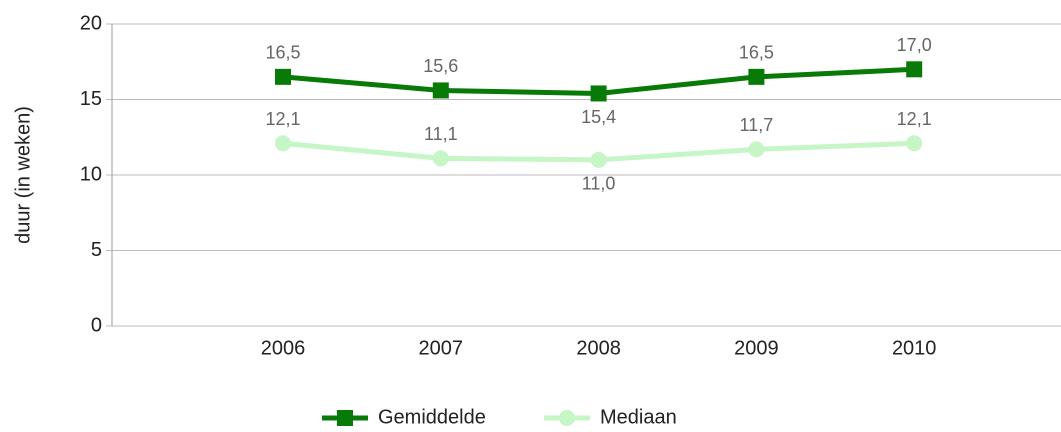  What do you see at coordinates (283, 348) in the screenshot?
I see `x-tick-label: 2006` at bounding box center [283, 348].